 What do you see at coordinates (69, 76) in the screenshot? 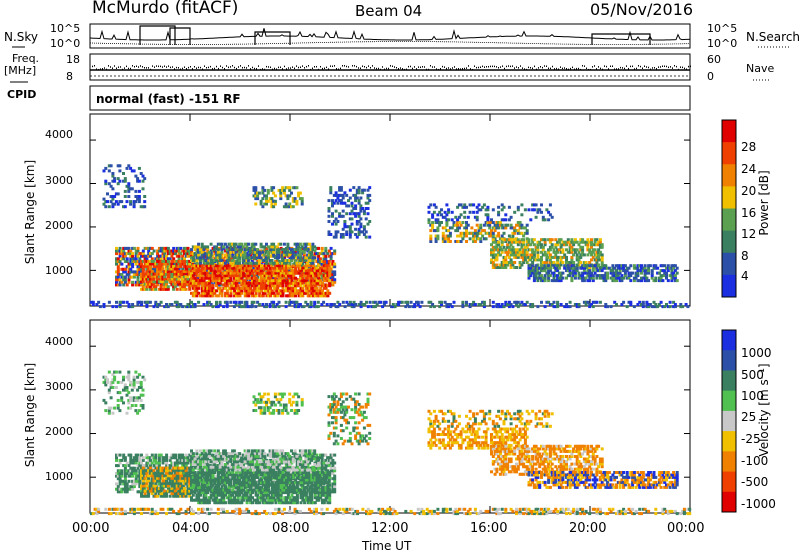
I see `freq-tick-bottom: 8` at bounding box center [69, 76].